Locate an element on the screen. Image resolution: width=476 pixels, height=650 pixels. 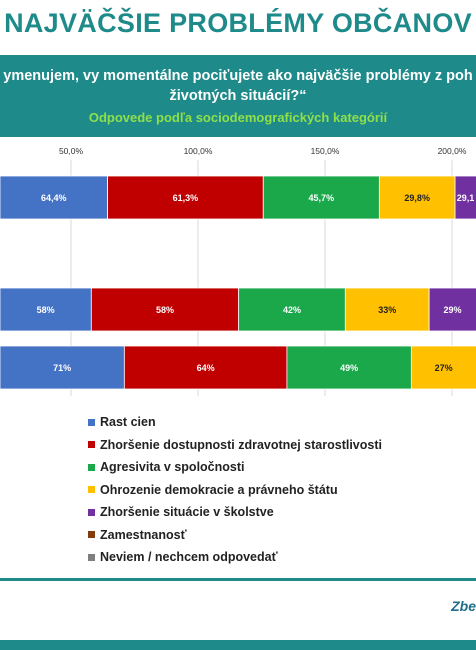
legend-item: Neviem / nechcem odpovedať is located at coordinates (235, 557).